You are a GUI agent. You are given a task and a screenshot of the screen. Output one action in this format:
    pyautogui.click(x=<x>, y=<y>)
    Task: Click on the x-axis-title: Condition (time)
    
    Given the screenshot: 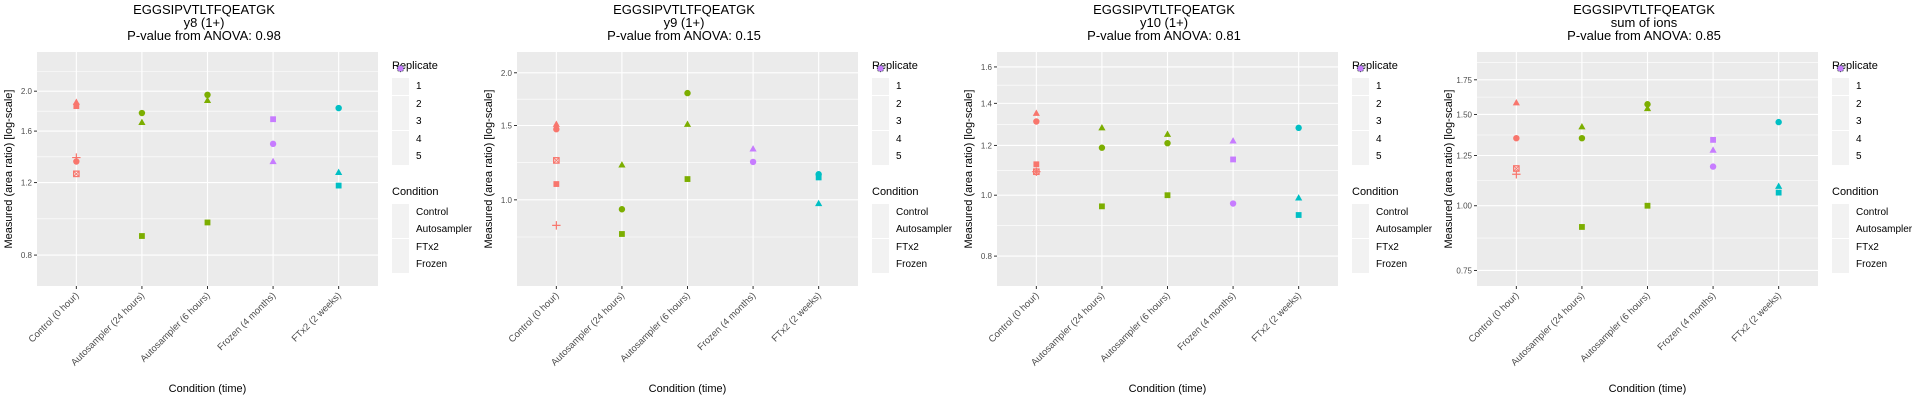 What is the action you would take?
    pyautogui.click(x=1648, y=389)
    